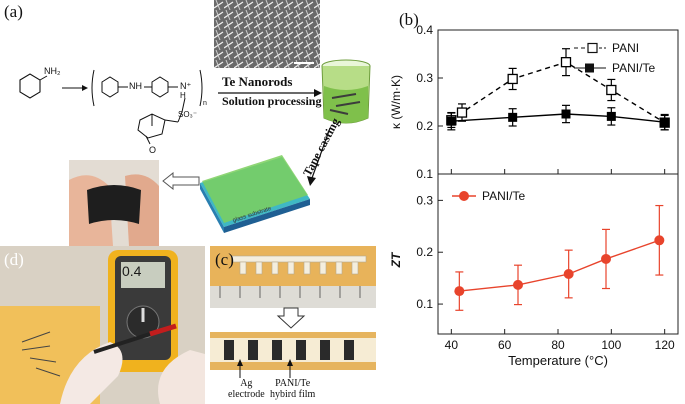 The height and width of the screenshot is (404, 685). Describe the element at coordinates (293, 394) in the screenshot. I see `film-label-line2: hybird film` at that location.